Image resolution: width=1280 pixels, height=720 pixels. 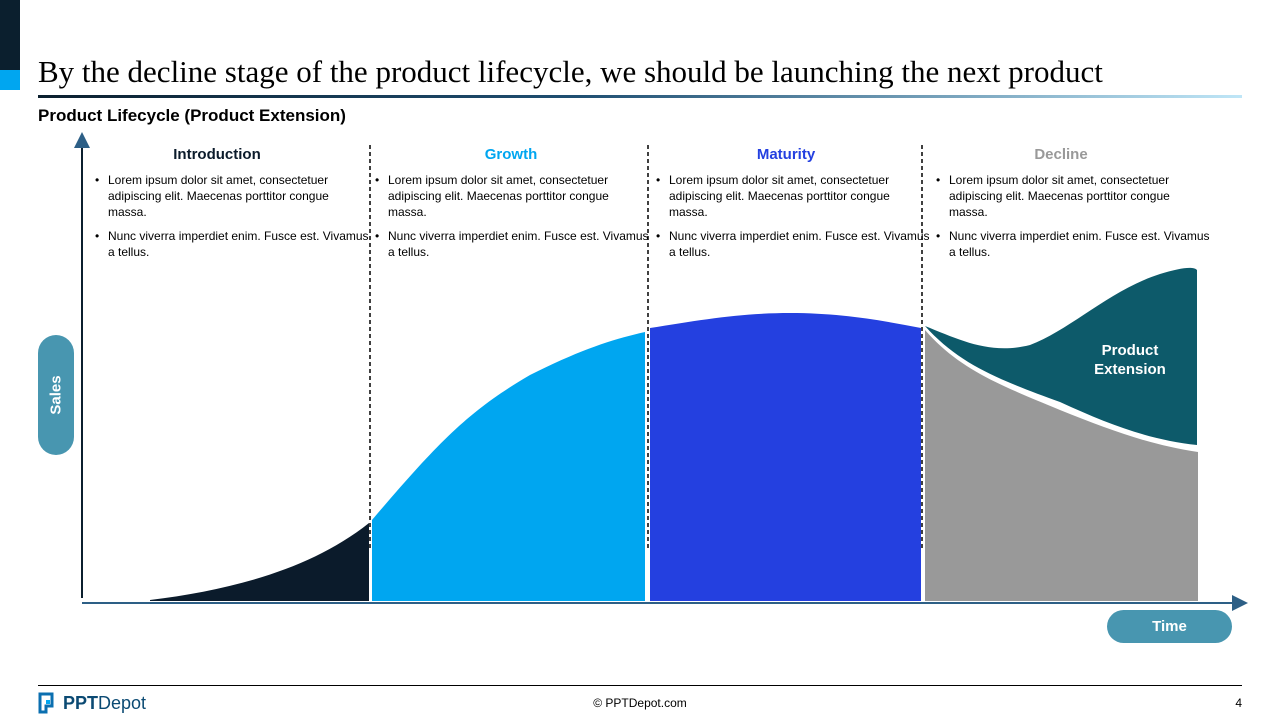 What do you see at coordinates (1061, 465) in the screenshot?
I see `decline-area` at bounding box center [1061, 465].